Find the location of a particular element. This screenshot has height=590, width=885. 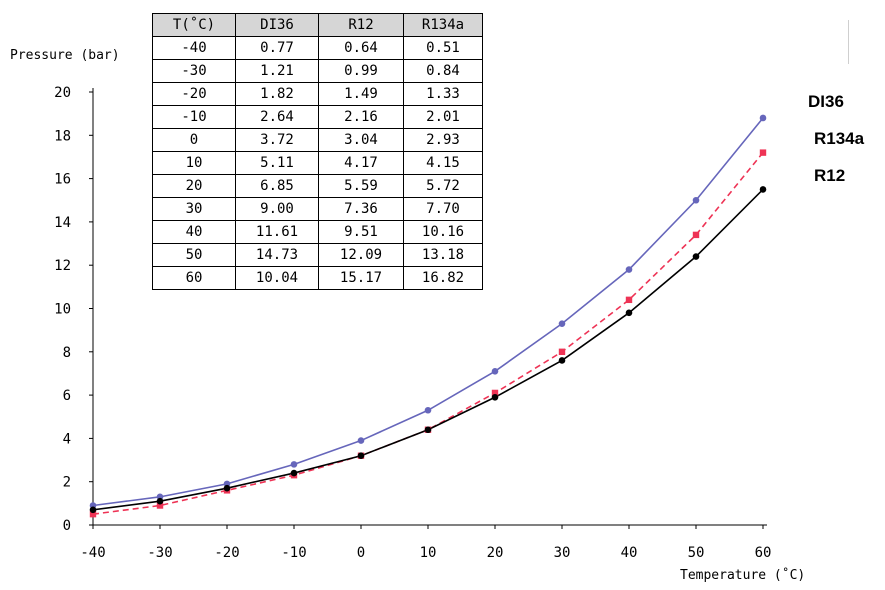

table-cell: 5.11 is located at coordinates (277, 163).